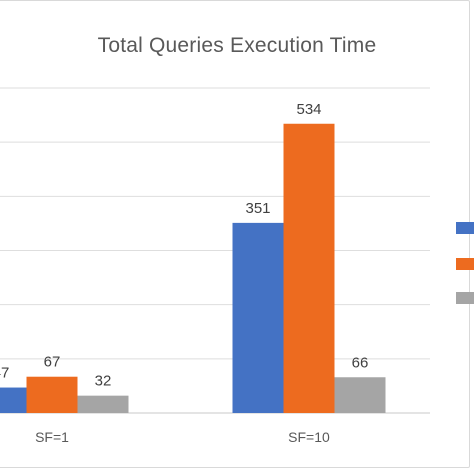 The height and width of the screenshot is (474, 474). Describe the element at coordinates (52, 437) in the screenshot. I see `x-tick-label: SF=1` at that location.